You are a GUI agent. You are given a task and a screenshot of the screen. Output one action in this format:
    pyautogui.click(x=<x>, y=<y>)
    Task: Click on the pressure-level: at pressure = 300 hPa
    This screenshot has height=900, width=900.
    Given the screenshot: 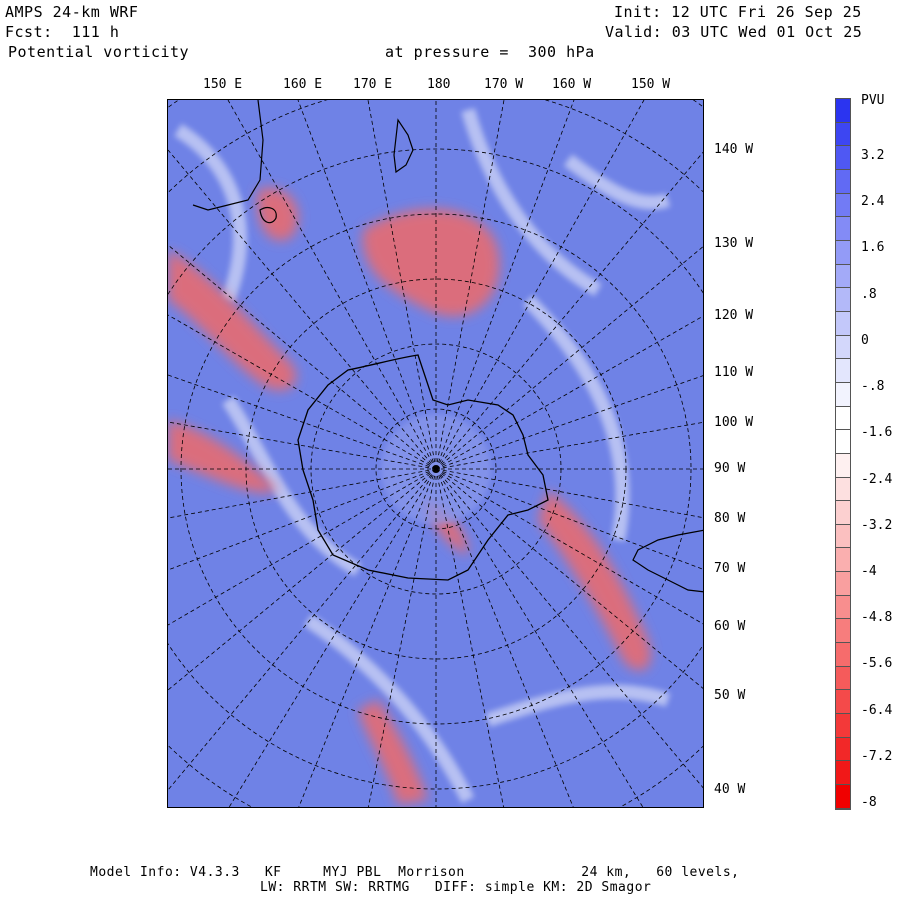 What is the action you would take?
    pyautogui.click(x=490, y=52)
    